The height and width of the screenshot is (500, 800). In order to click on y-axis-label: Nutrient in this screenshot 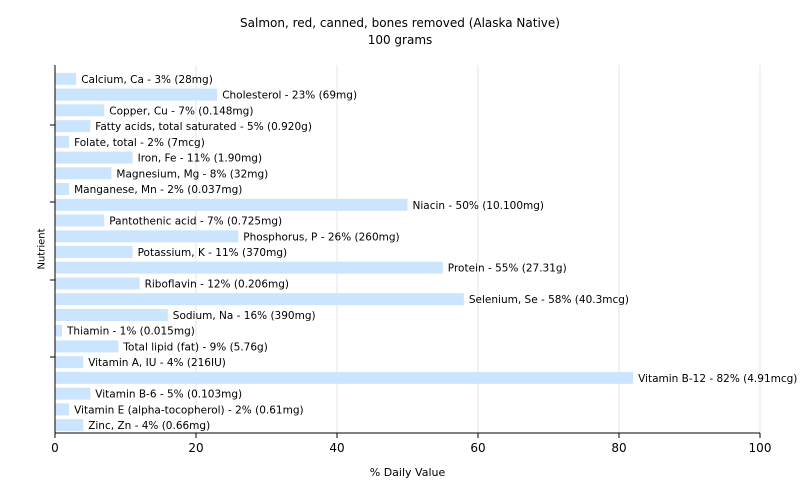, I will do `click(42, 249)`.